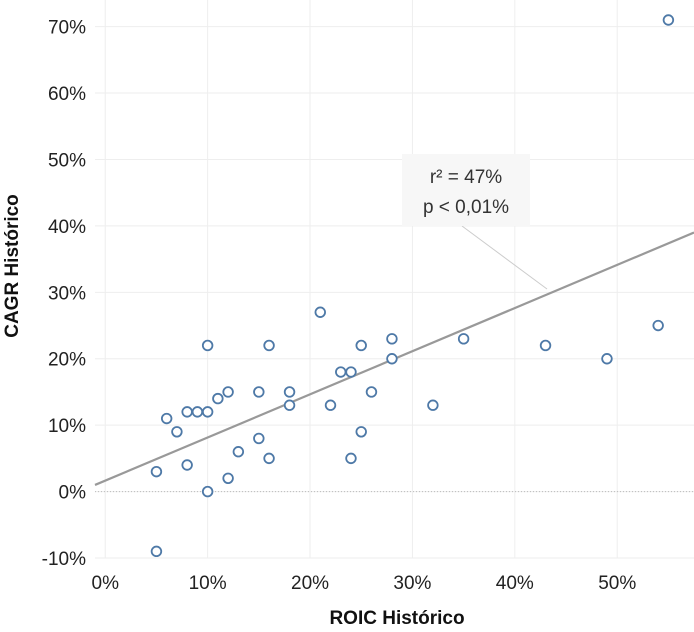  Describe the element at coordinates (364, 583) in the screenshot. I see `x-tick-labels: 0% 10% 20% 30% 40% 50%` at that location.